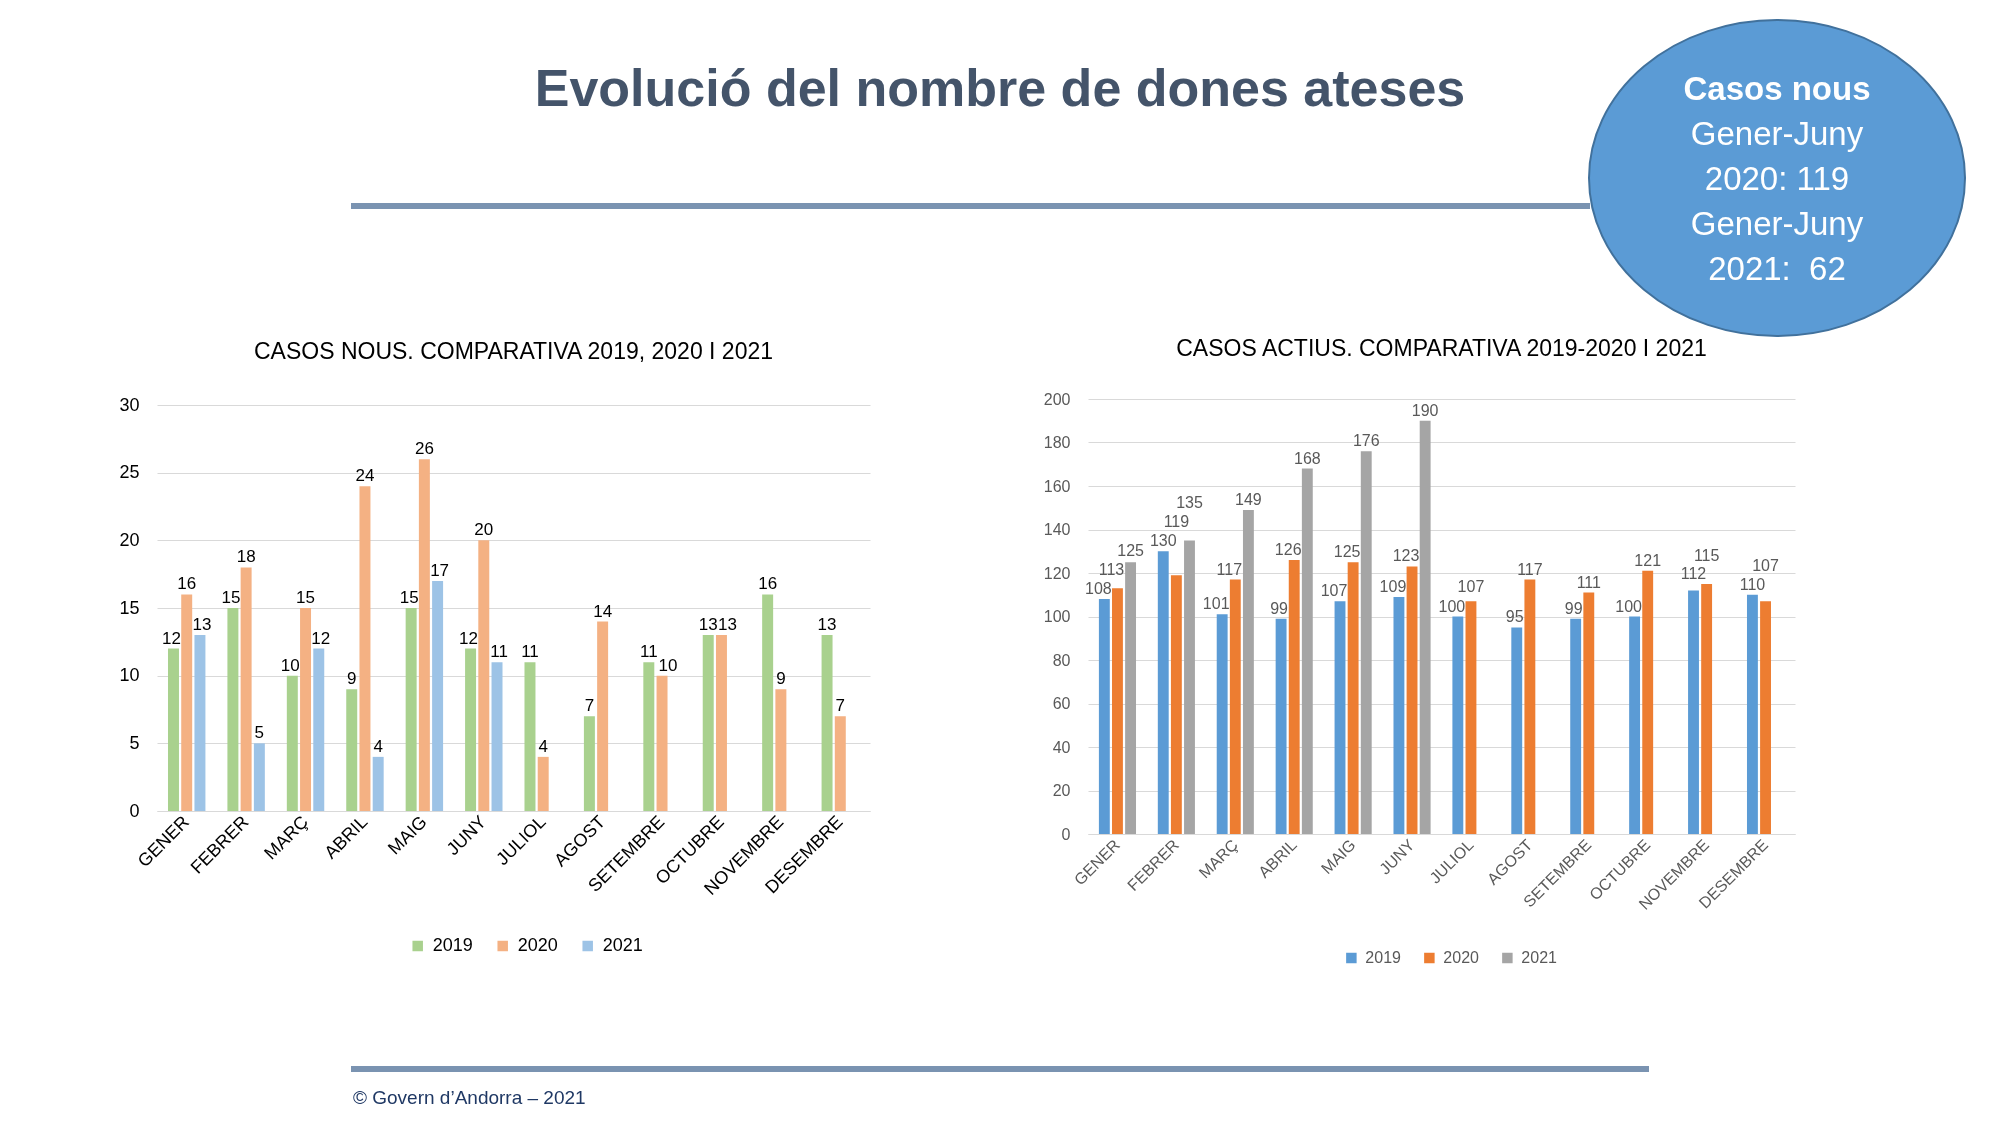  I want to click on data-label: 112, so click(1693, 574).